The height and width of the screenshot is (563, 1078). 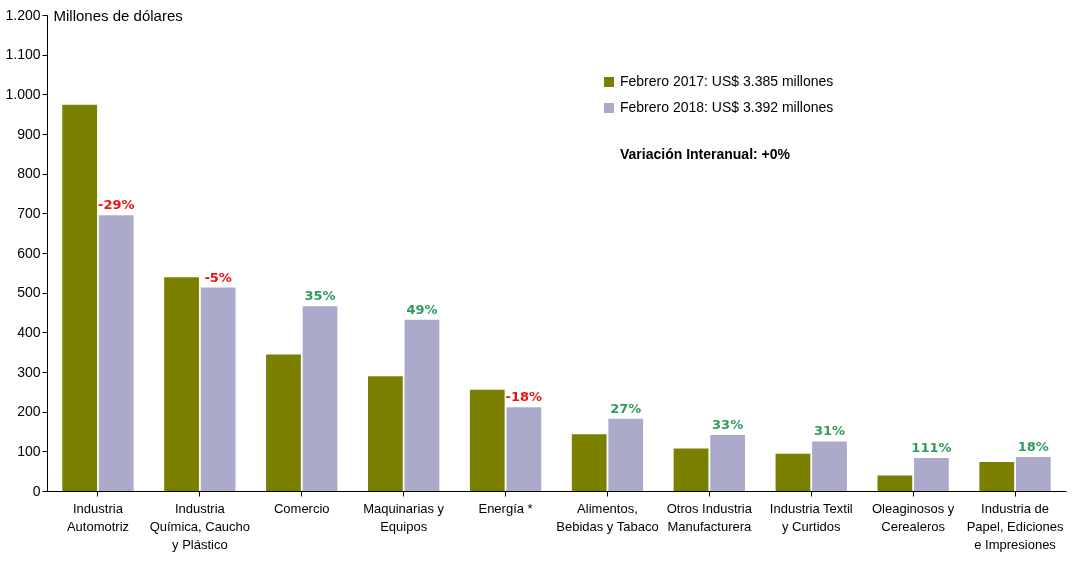 What do you see at coordinates (218, 277) in the screenshot?
I see `annotation: -5%` at bounding box center [218, 277].